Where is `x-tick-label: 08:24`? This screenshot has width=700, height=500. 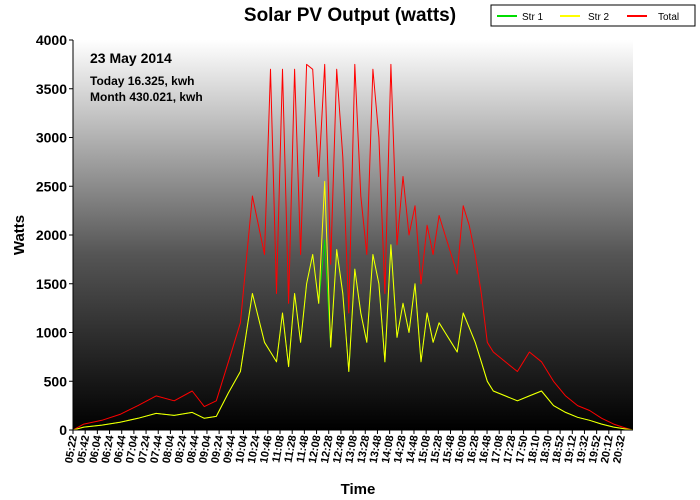
x-tick-label: 08:24 is located at coordinates (181, 449).